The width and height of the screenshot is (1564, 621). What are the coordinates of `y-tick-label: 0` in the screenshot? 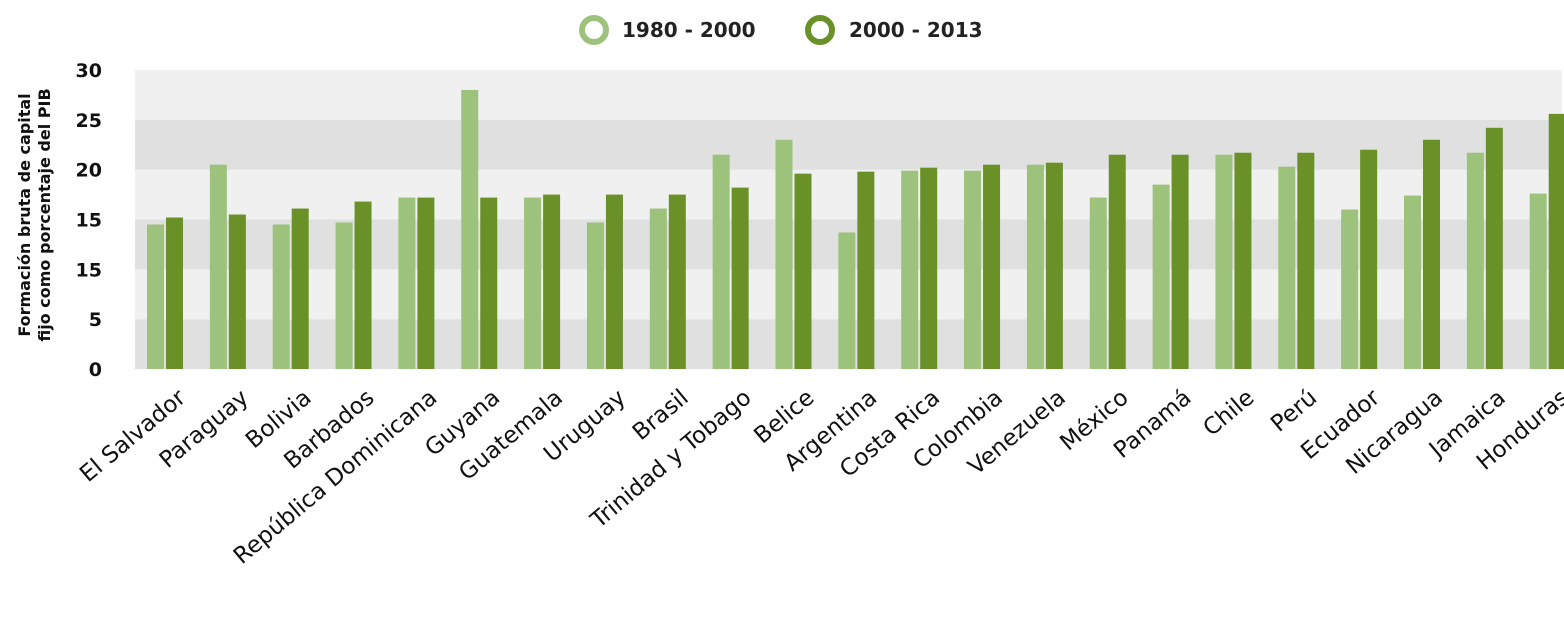 It's located at (95, 370).